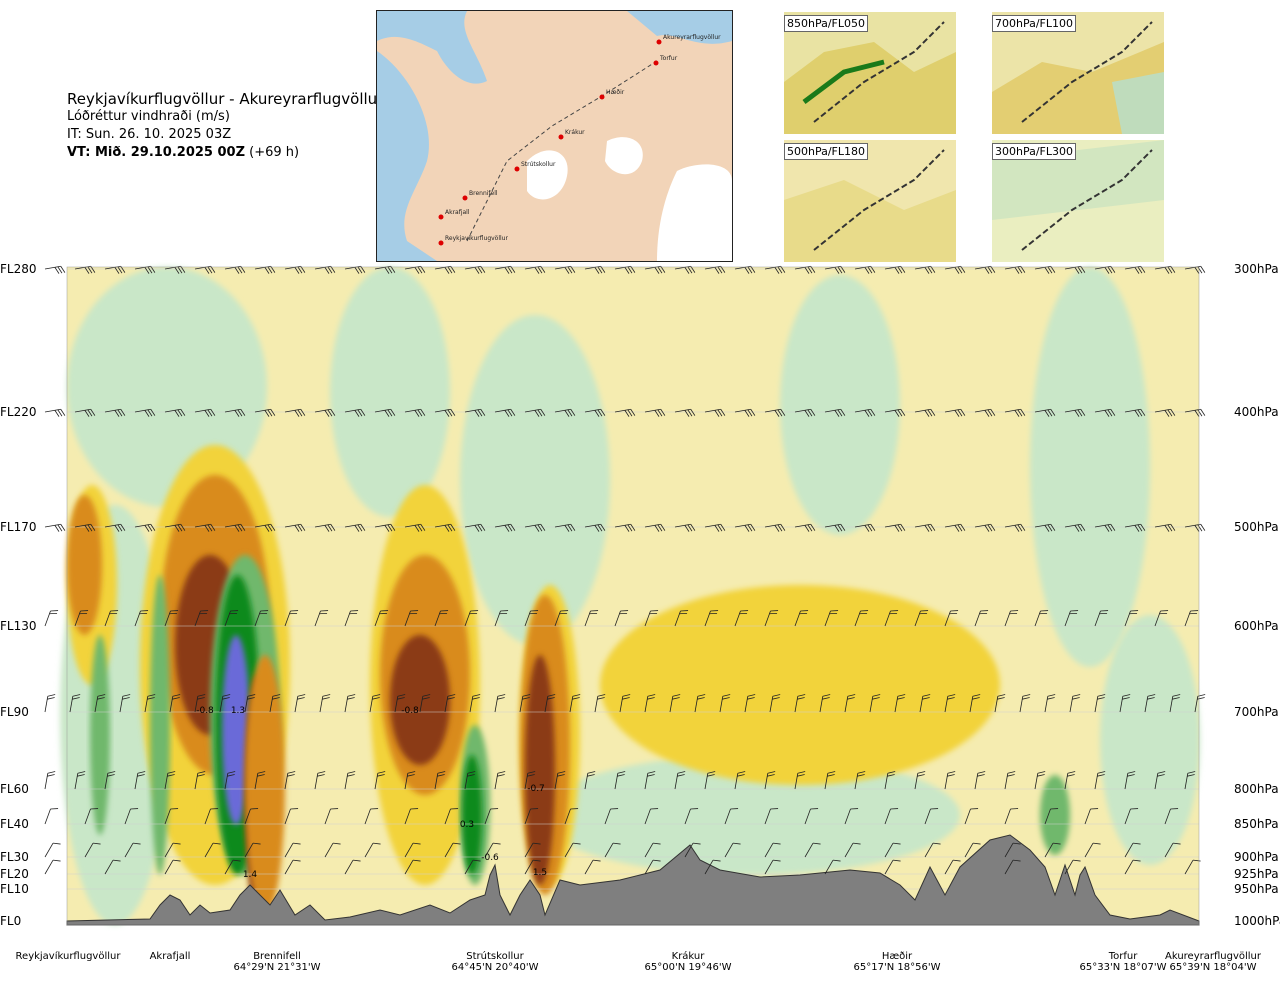 The width and height of the screenshot is (1280, 981). Describe the element at coordinates (14, 789) in the screenshot. I see `flight-level-label: FL60` at that location.